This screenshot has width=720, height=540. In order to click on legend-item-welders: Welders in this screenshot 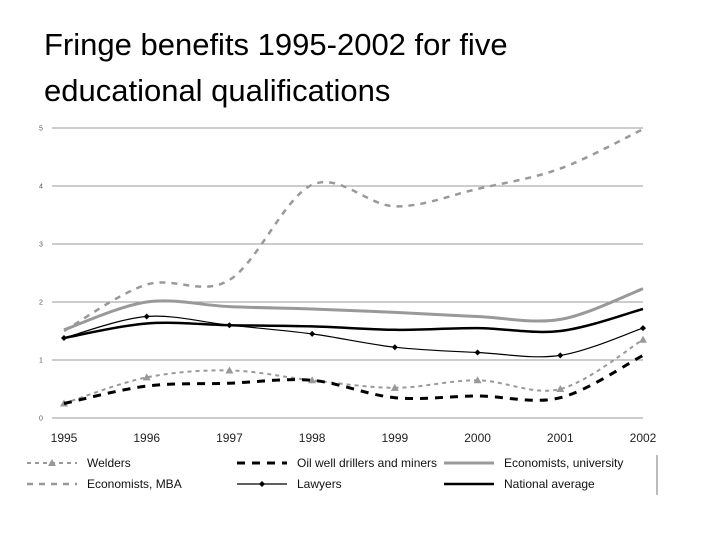, I will do `click(79, 463)`.